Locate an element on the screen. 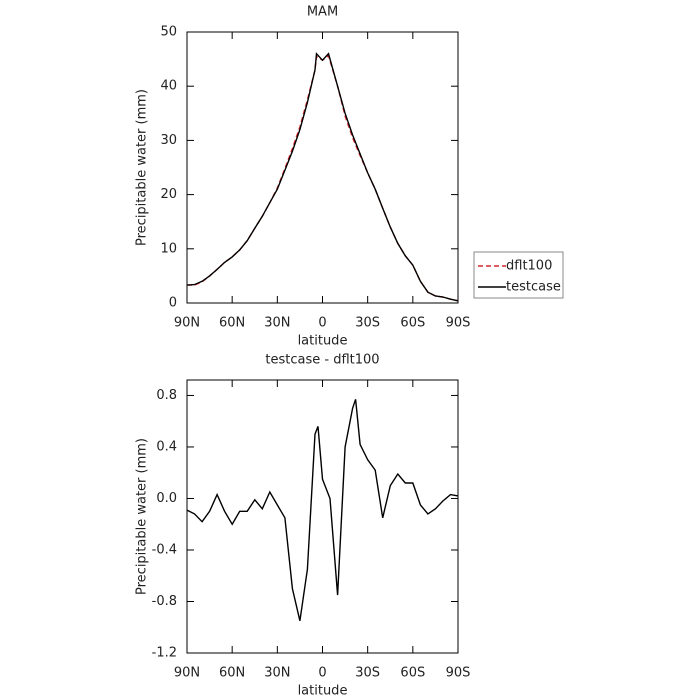 The height and width of the screenshot is (700, 700). y-tick-label: 0.0 is located at coordinates (166, 498).